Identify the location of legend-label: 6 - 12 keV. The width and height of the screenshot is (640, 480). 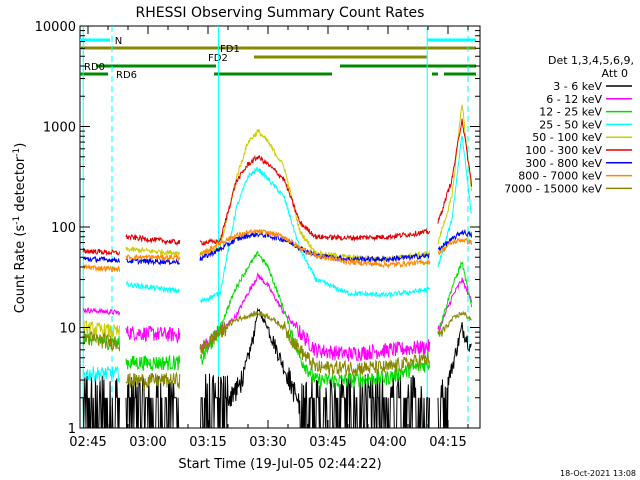
(574, 99).